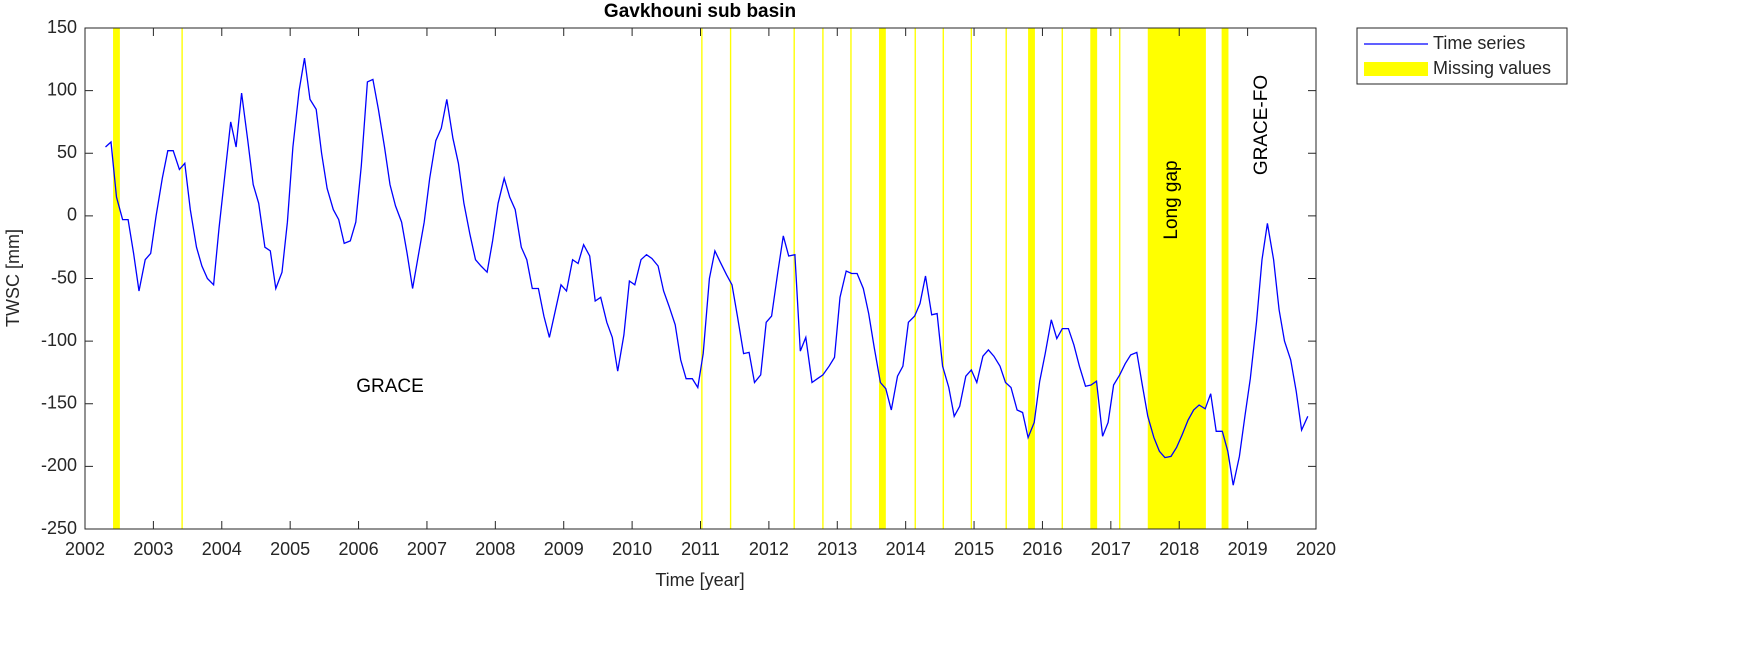 The width and height of the screenshot is (1750, 666). What do you see at coordinates (906, 549) in the screenshot?
I see `x-tick-label: 2014` at bounding box center [906, 549].